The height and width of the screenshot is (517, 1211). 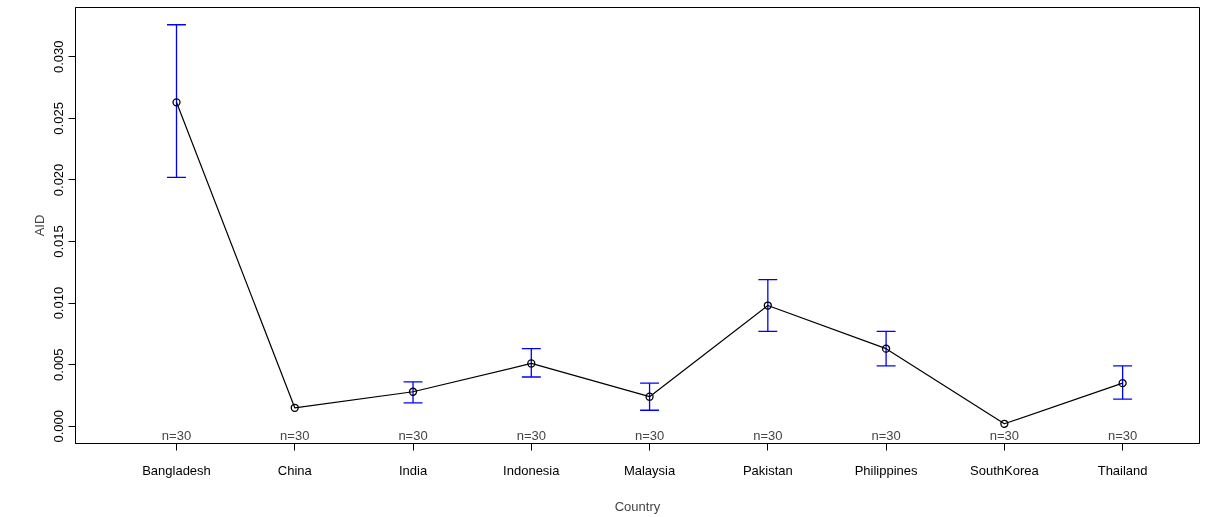 What do you see at coordinates (59, 118) in the screenshot?
I see `y-tick-label: 0.025` at bounding box center [59, 118].